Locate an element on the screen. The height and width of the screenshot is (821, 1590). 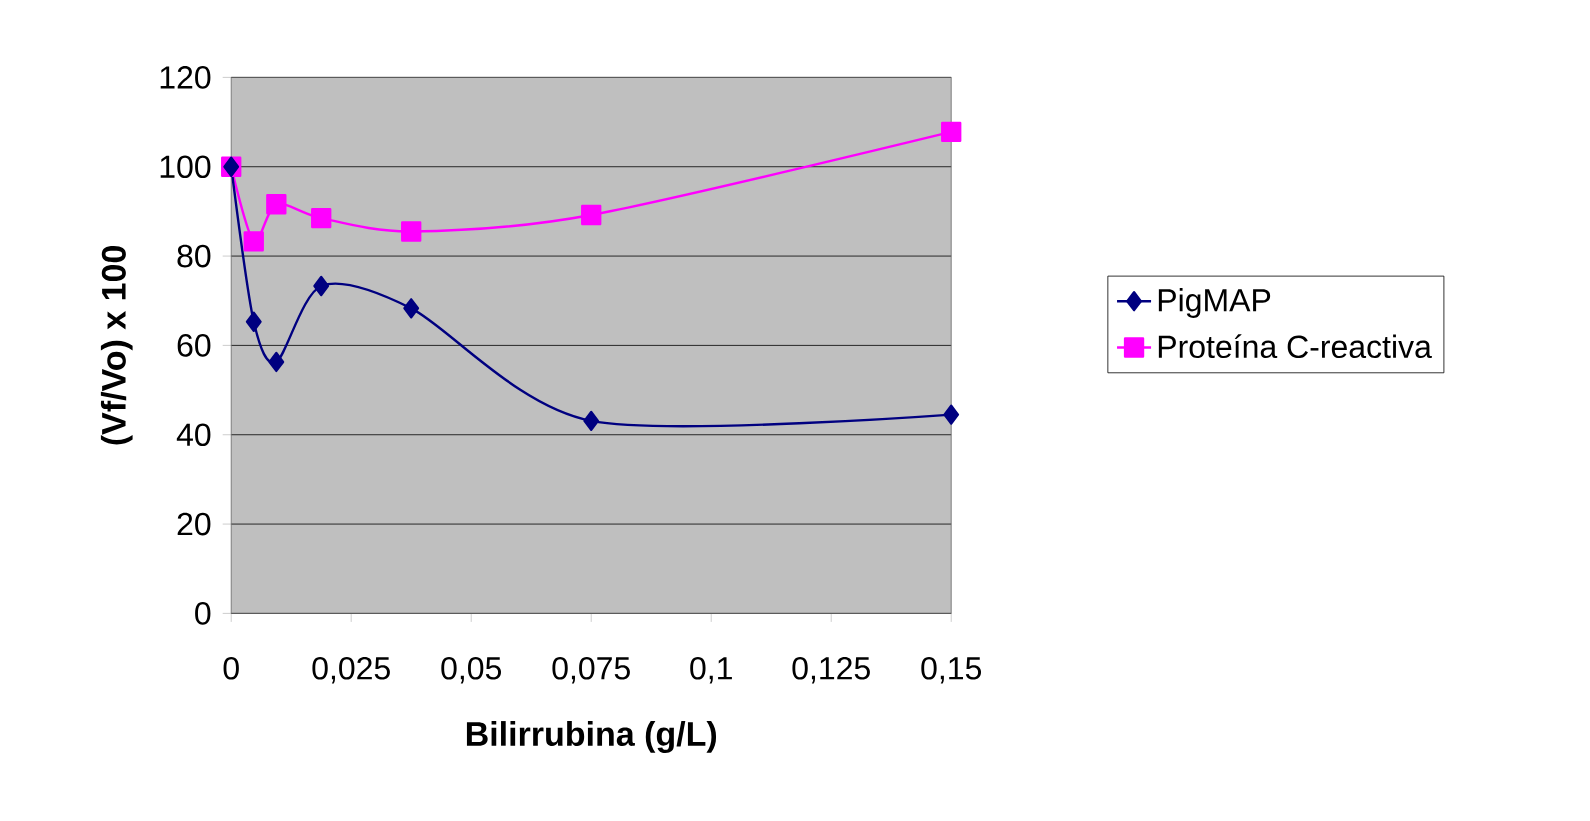
y-axis-title: (Vf/Vo) x 100 is located at coordinates (116, 345).